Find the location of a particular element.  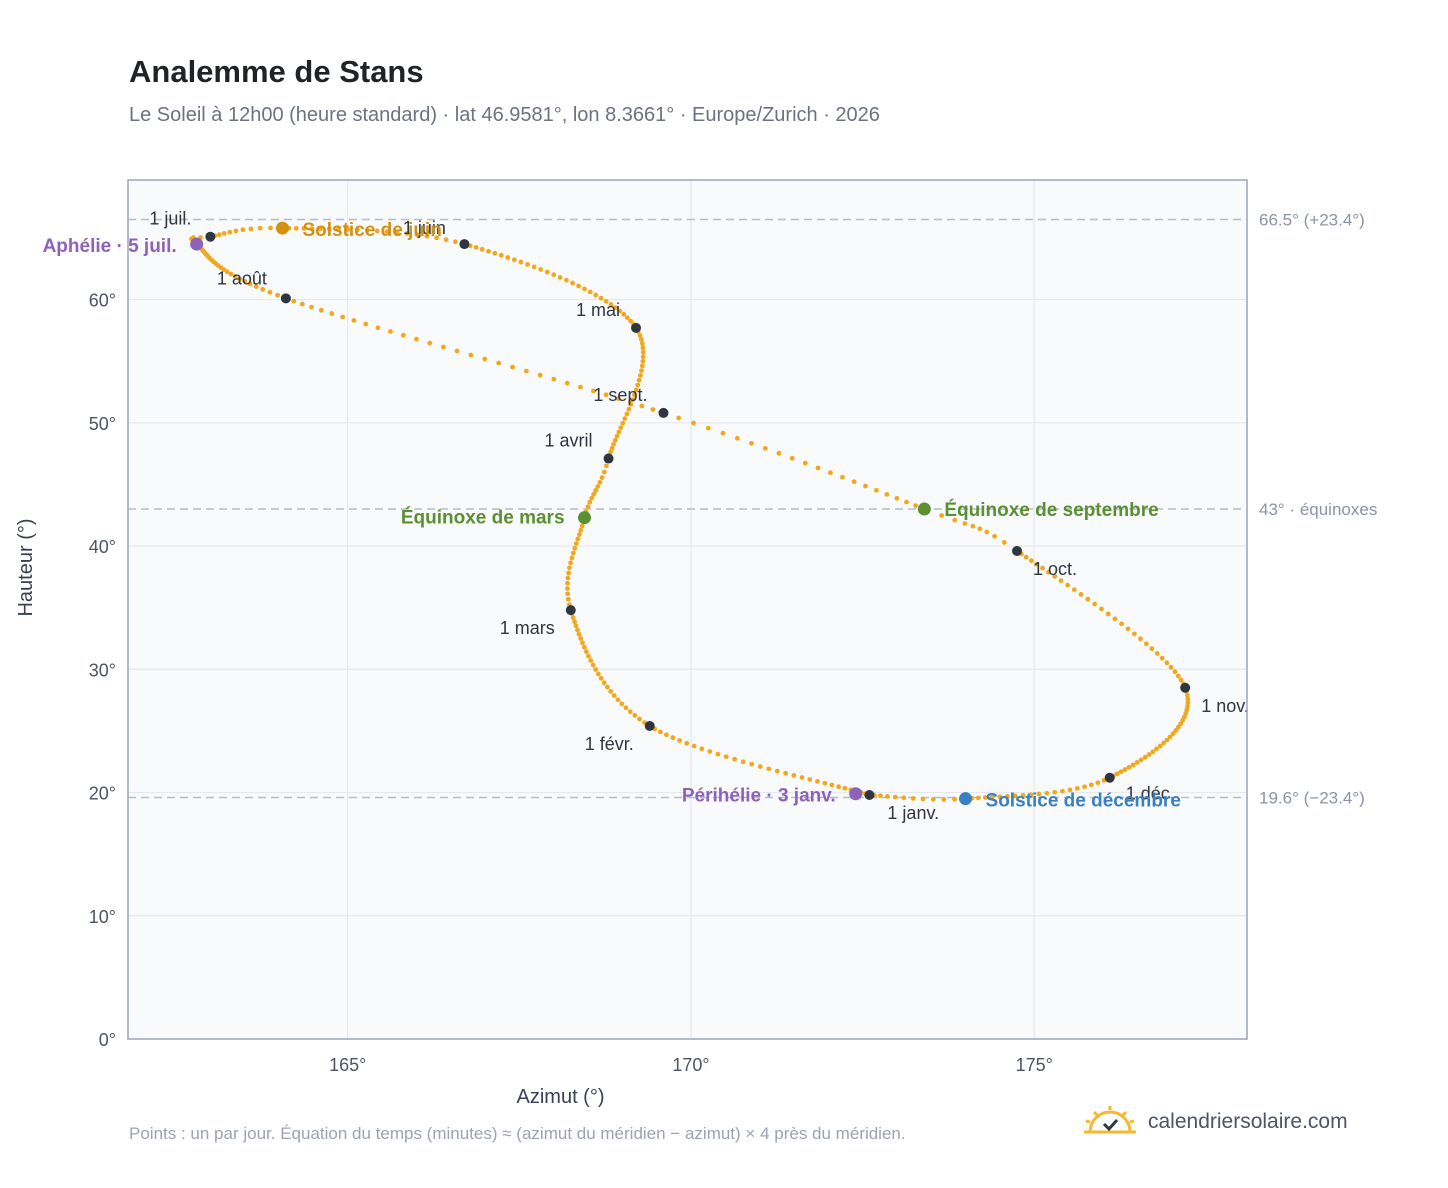

x-tick-label: 165° is located at coordinates (347, 1065).